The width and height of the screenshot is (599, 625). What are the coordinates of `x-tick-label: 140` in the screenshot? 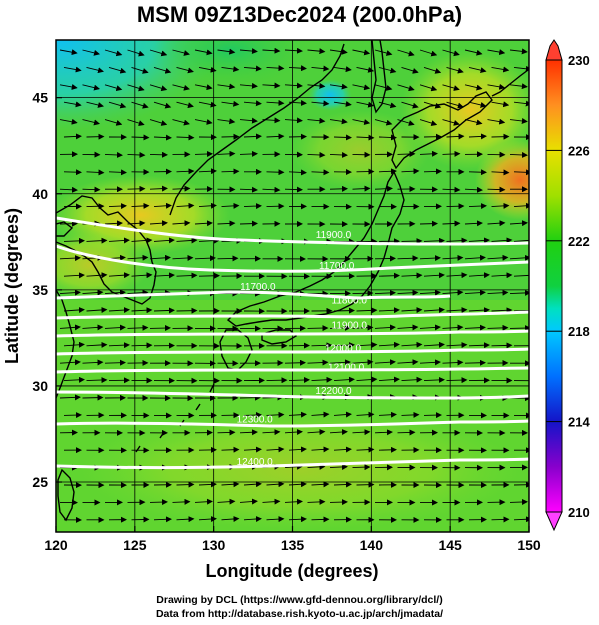 It's located at (372, 545).